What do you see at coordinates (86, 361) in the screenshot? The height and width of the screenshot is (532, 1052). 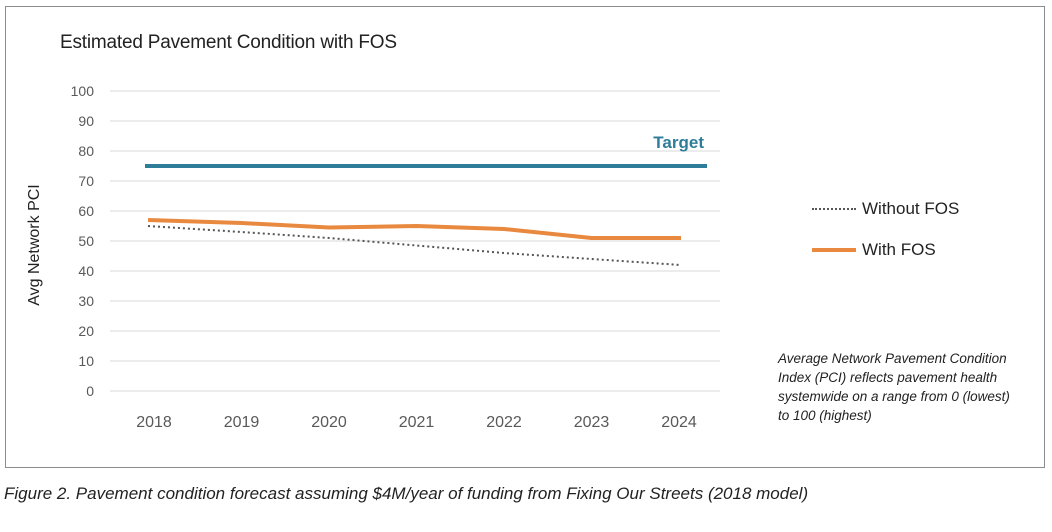 I see `y-tick-label: 10` at bounding box center [86, 361].